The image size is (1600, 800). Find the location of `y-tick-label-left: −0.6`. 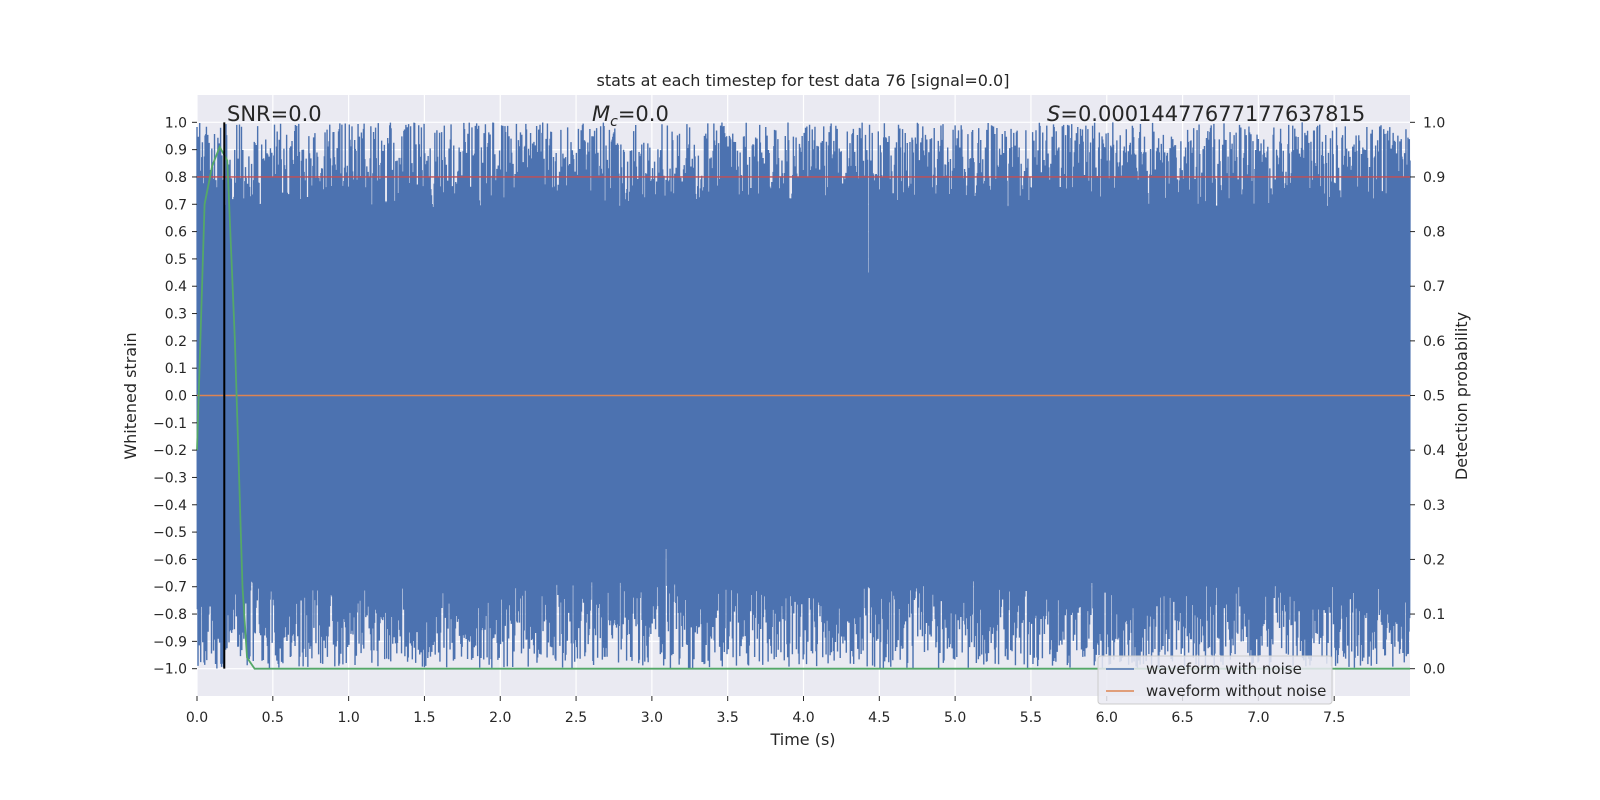

y-tick-label-left: −0.6 is located at coordinates (170, 560).